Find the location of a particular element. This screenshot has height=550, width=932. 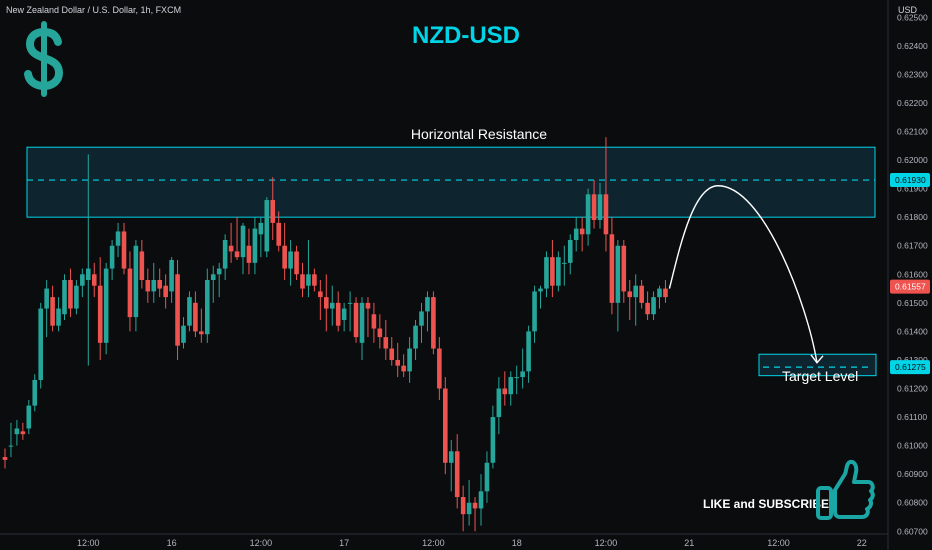

y-tick-label: 0.61900 is located at coordinates (912, 189).